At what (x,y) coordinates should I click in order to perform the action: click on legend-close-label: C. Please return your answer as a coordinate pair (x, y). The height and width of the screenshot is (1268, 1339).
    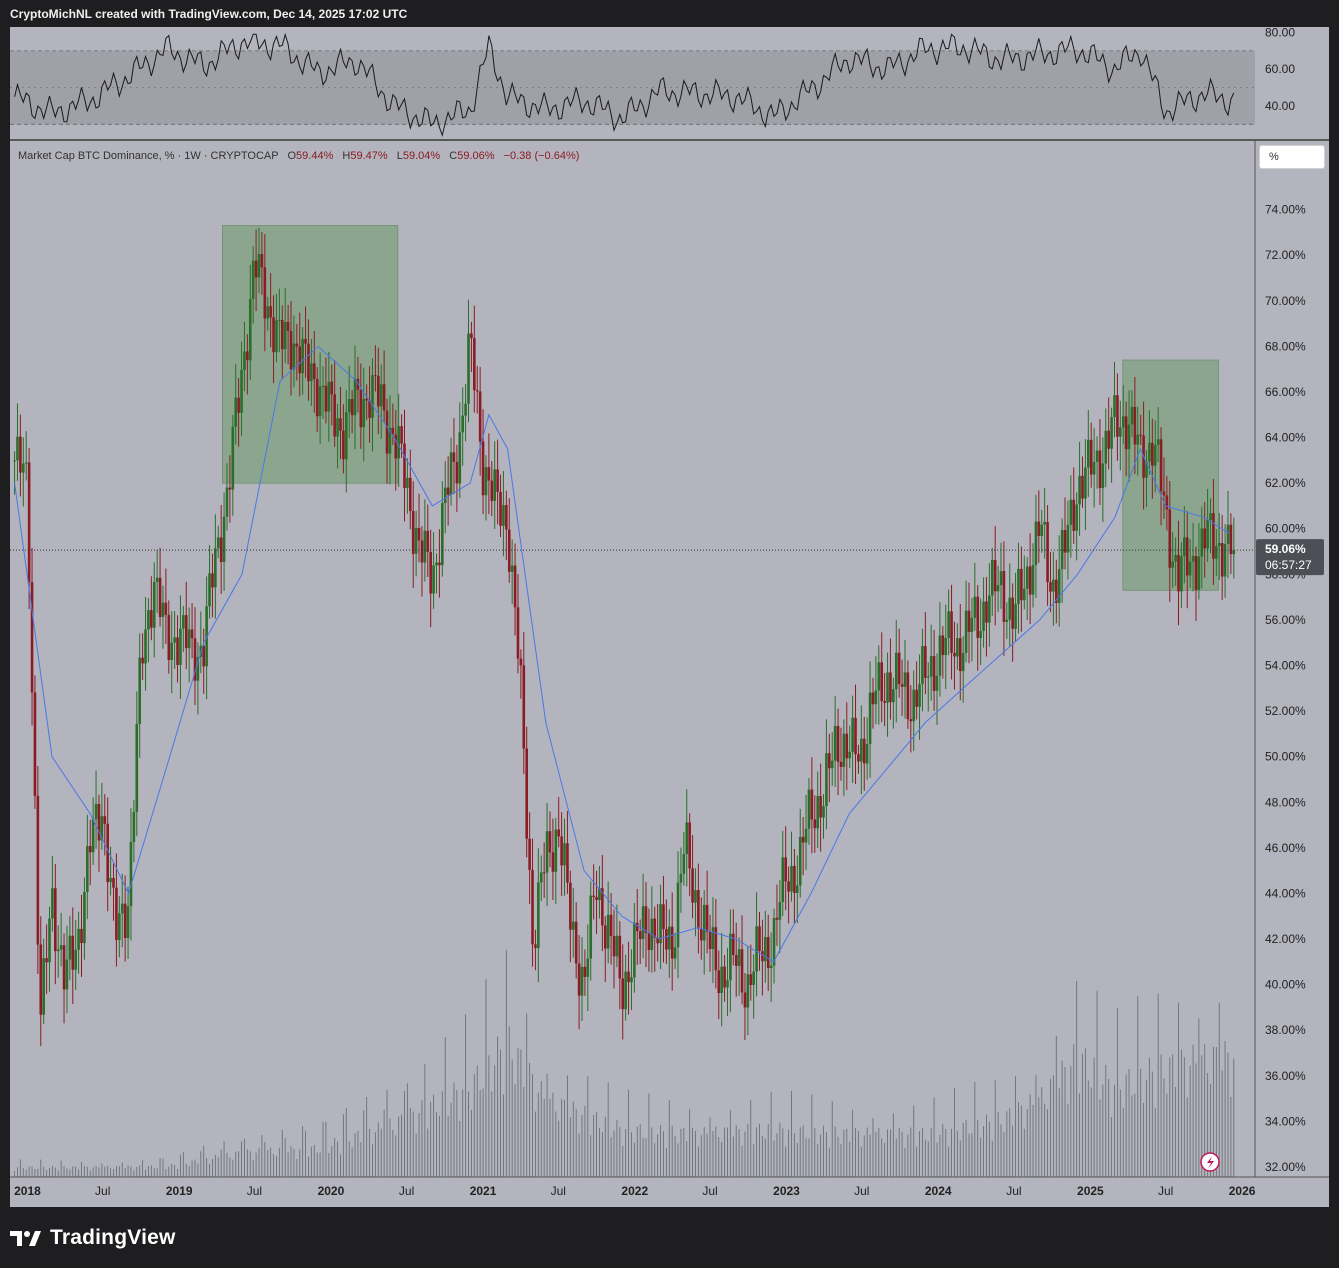
    Looking at the image, I should click on (453, 156).